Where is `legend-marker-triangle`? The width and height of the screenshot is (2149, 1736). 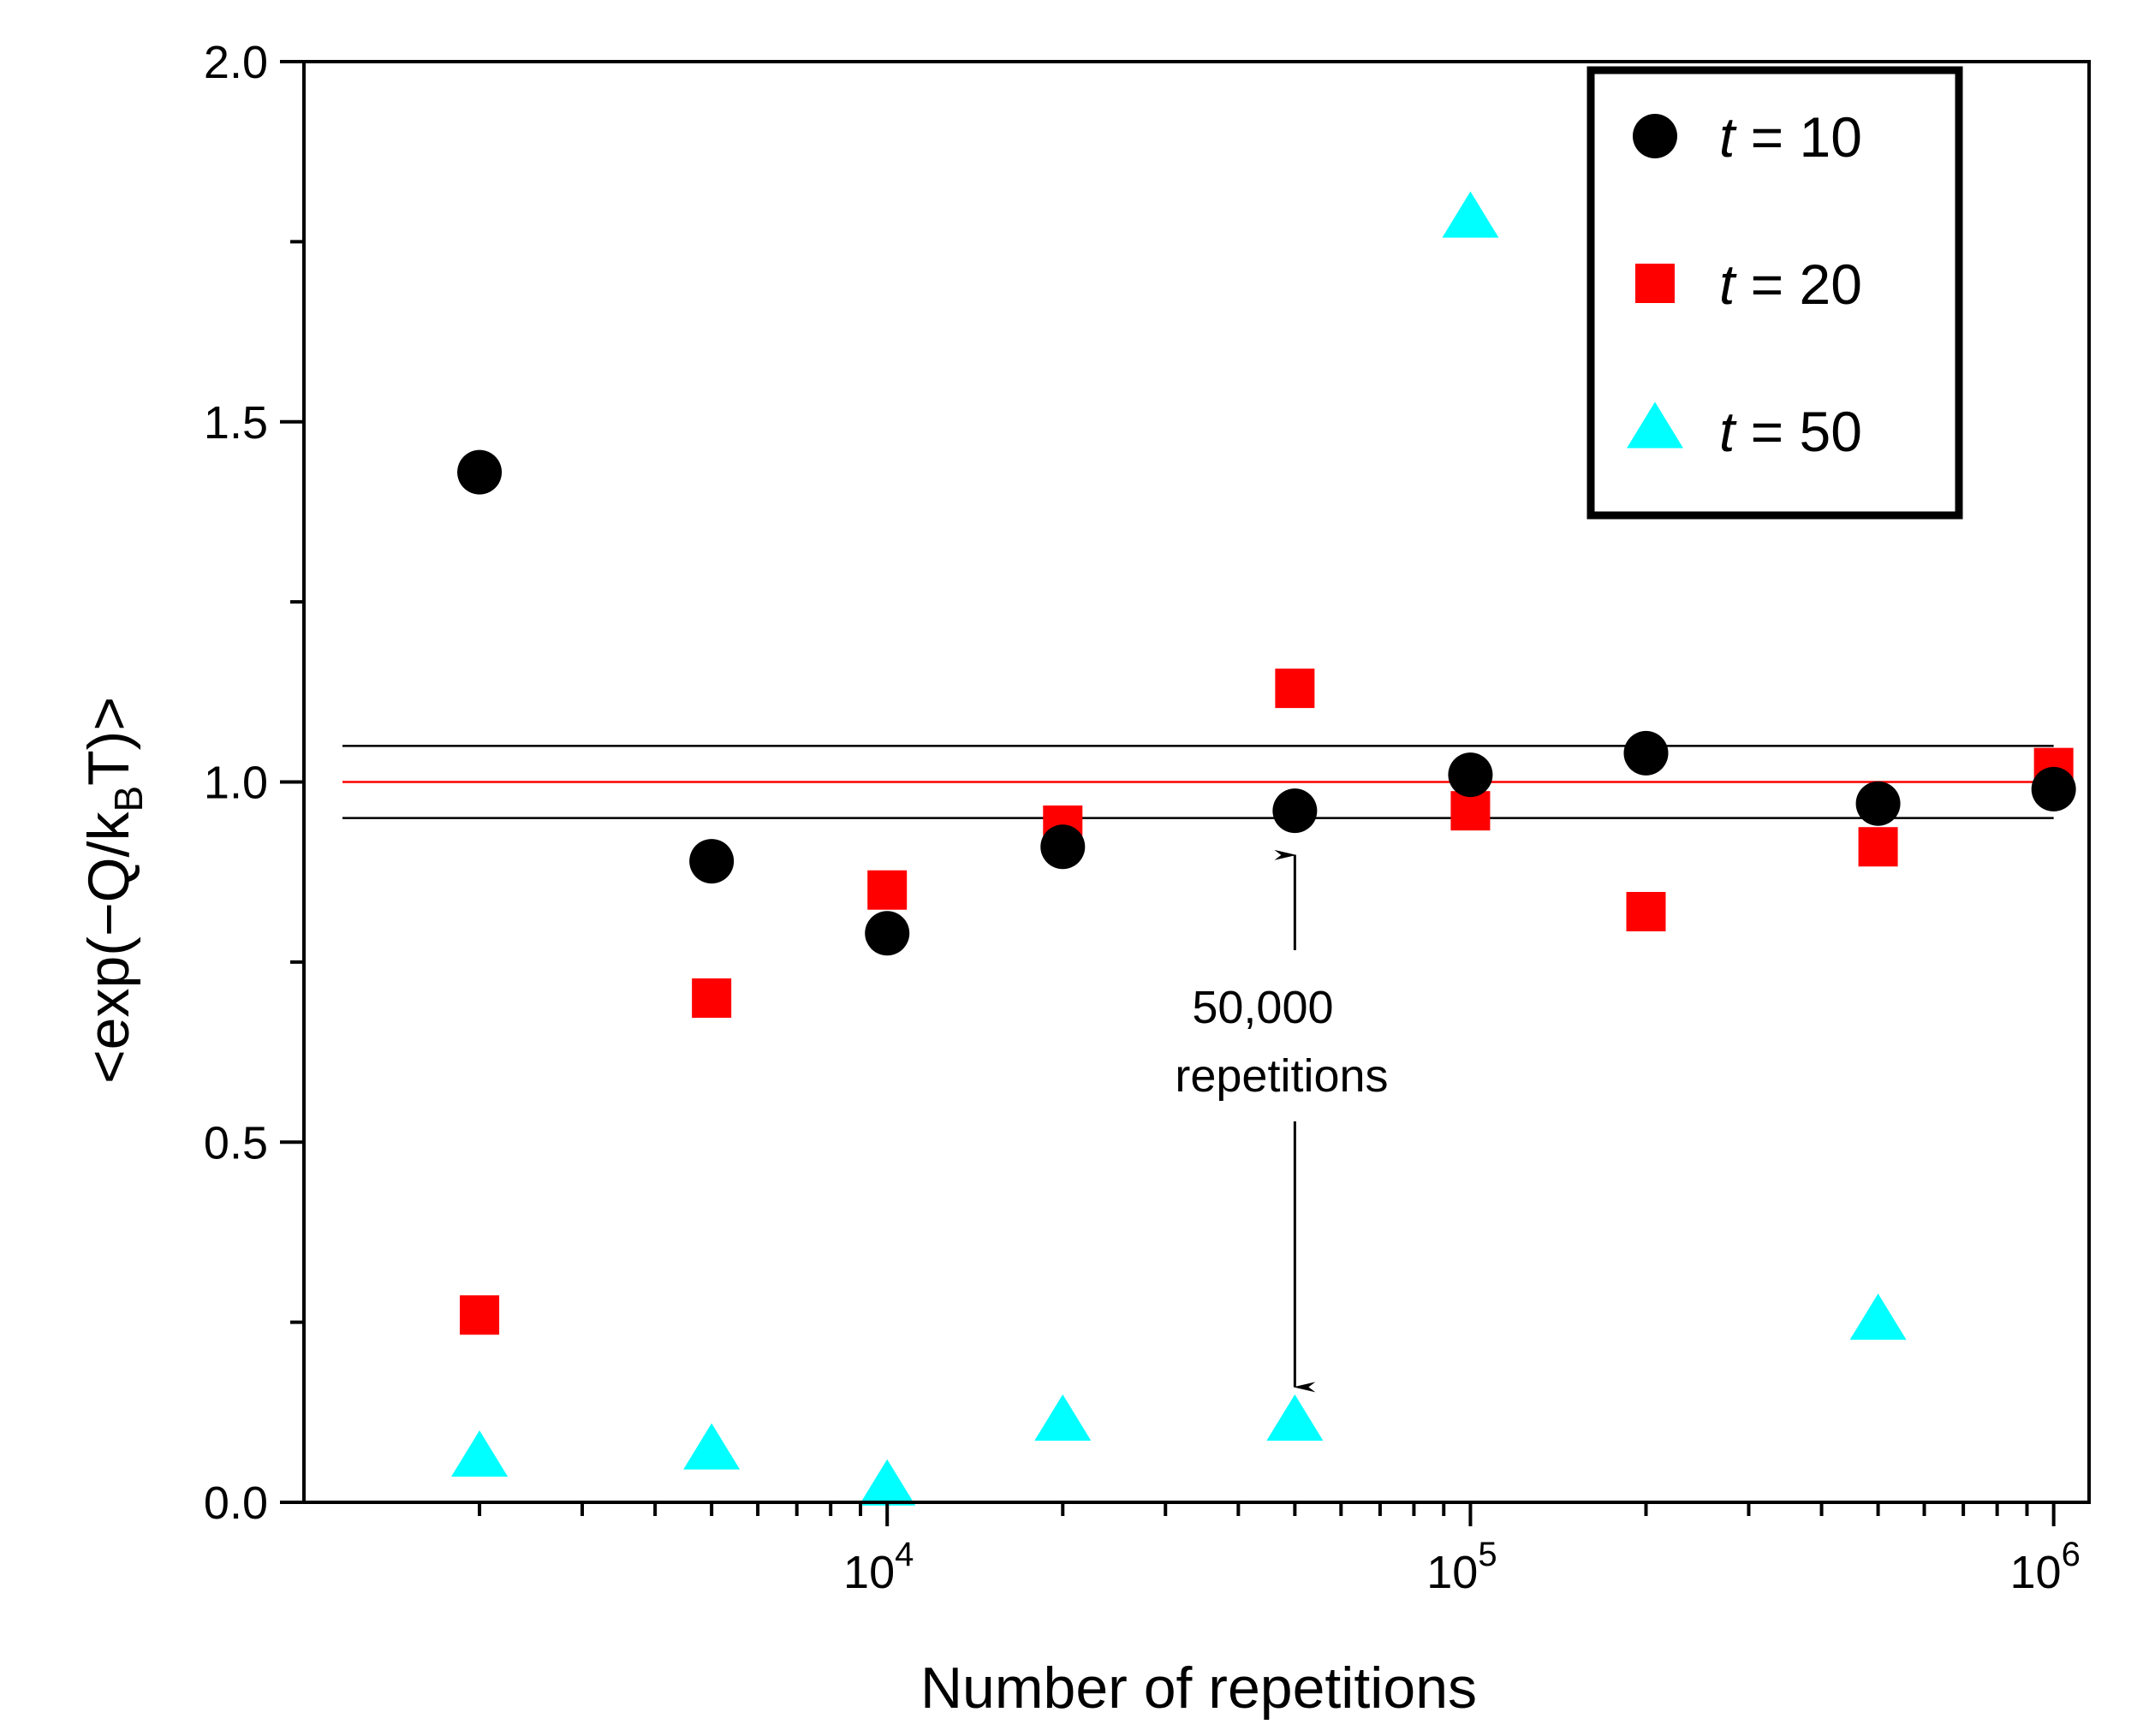
legend-marker-triangle is located at coordinates (1655, 425).